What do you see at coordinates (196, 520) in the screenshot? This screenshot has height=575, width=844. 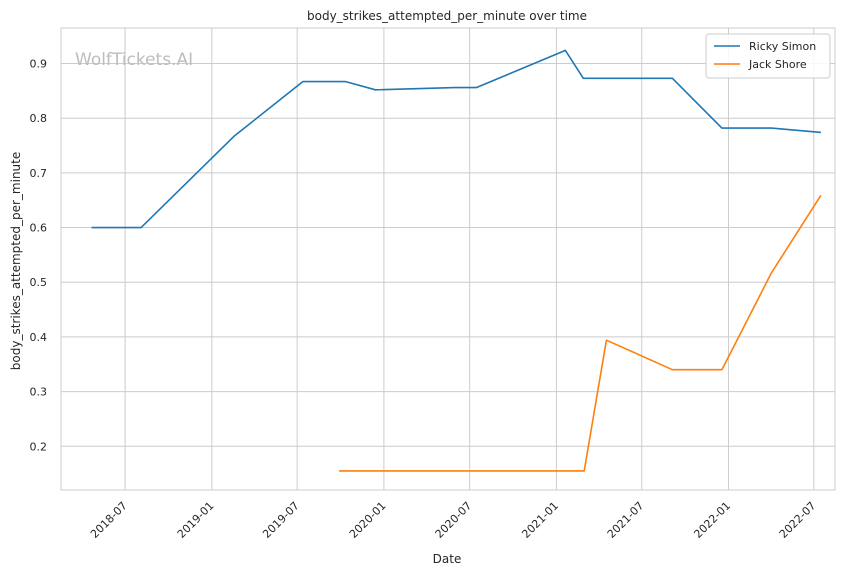 I see `x-tick-label: 2019-01` at bounding box center [196, 520].